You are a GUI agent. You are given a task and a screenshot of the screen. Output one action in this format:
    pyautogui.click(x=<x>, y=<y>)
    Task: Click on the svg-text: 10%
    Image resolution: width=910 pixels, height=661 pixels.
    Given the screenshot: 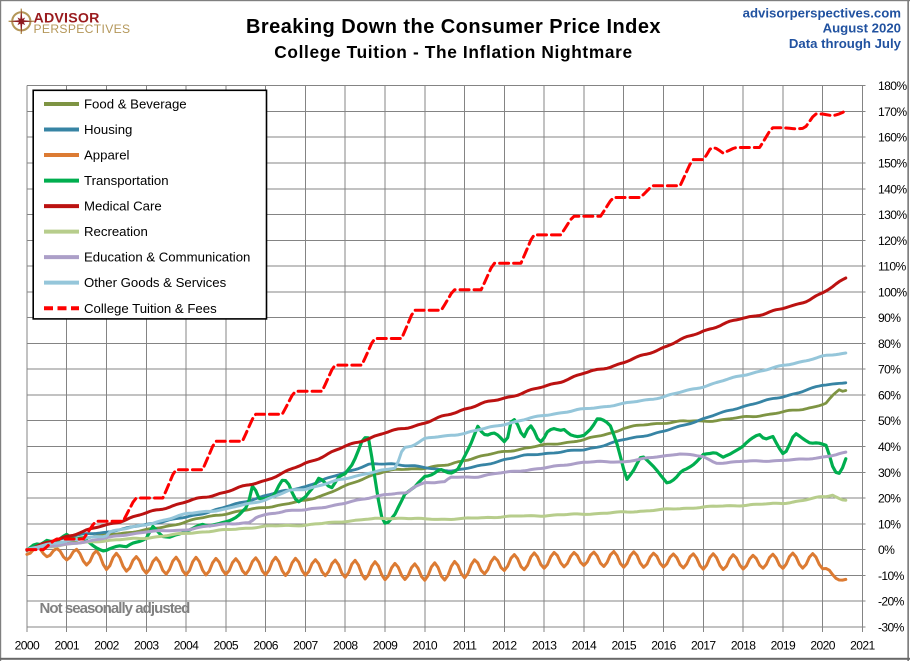 What is the action you would take?
    pyautogui.click(x=889, y=524)
    